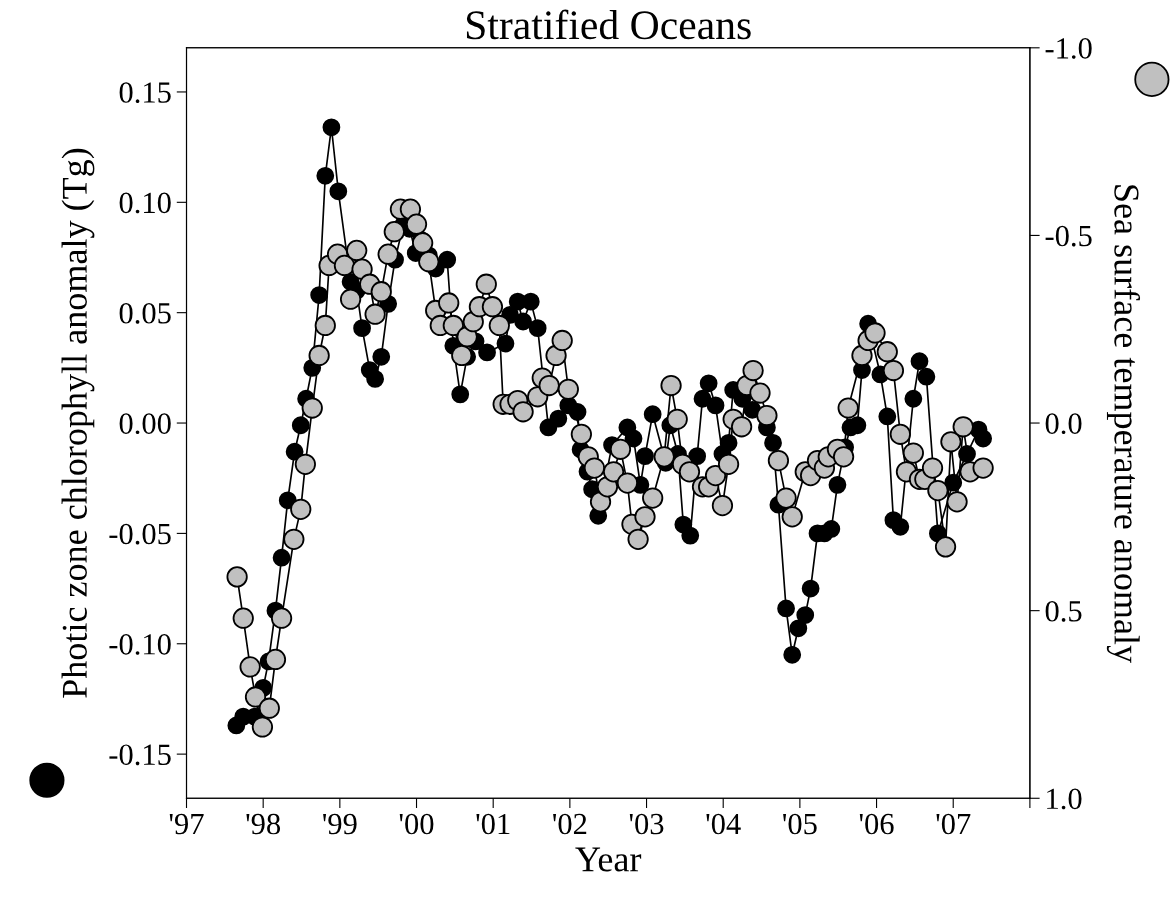 This screenshot has height=902, width=1173. What do you see at coordinates (800, 824) in the screenshot?
I see `x-tick-label: '05` at bounding box center [800, 824].